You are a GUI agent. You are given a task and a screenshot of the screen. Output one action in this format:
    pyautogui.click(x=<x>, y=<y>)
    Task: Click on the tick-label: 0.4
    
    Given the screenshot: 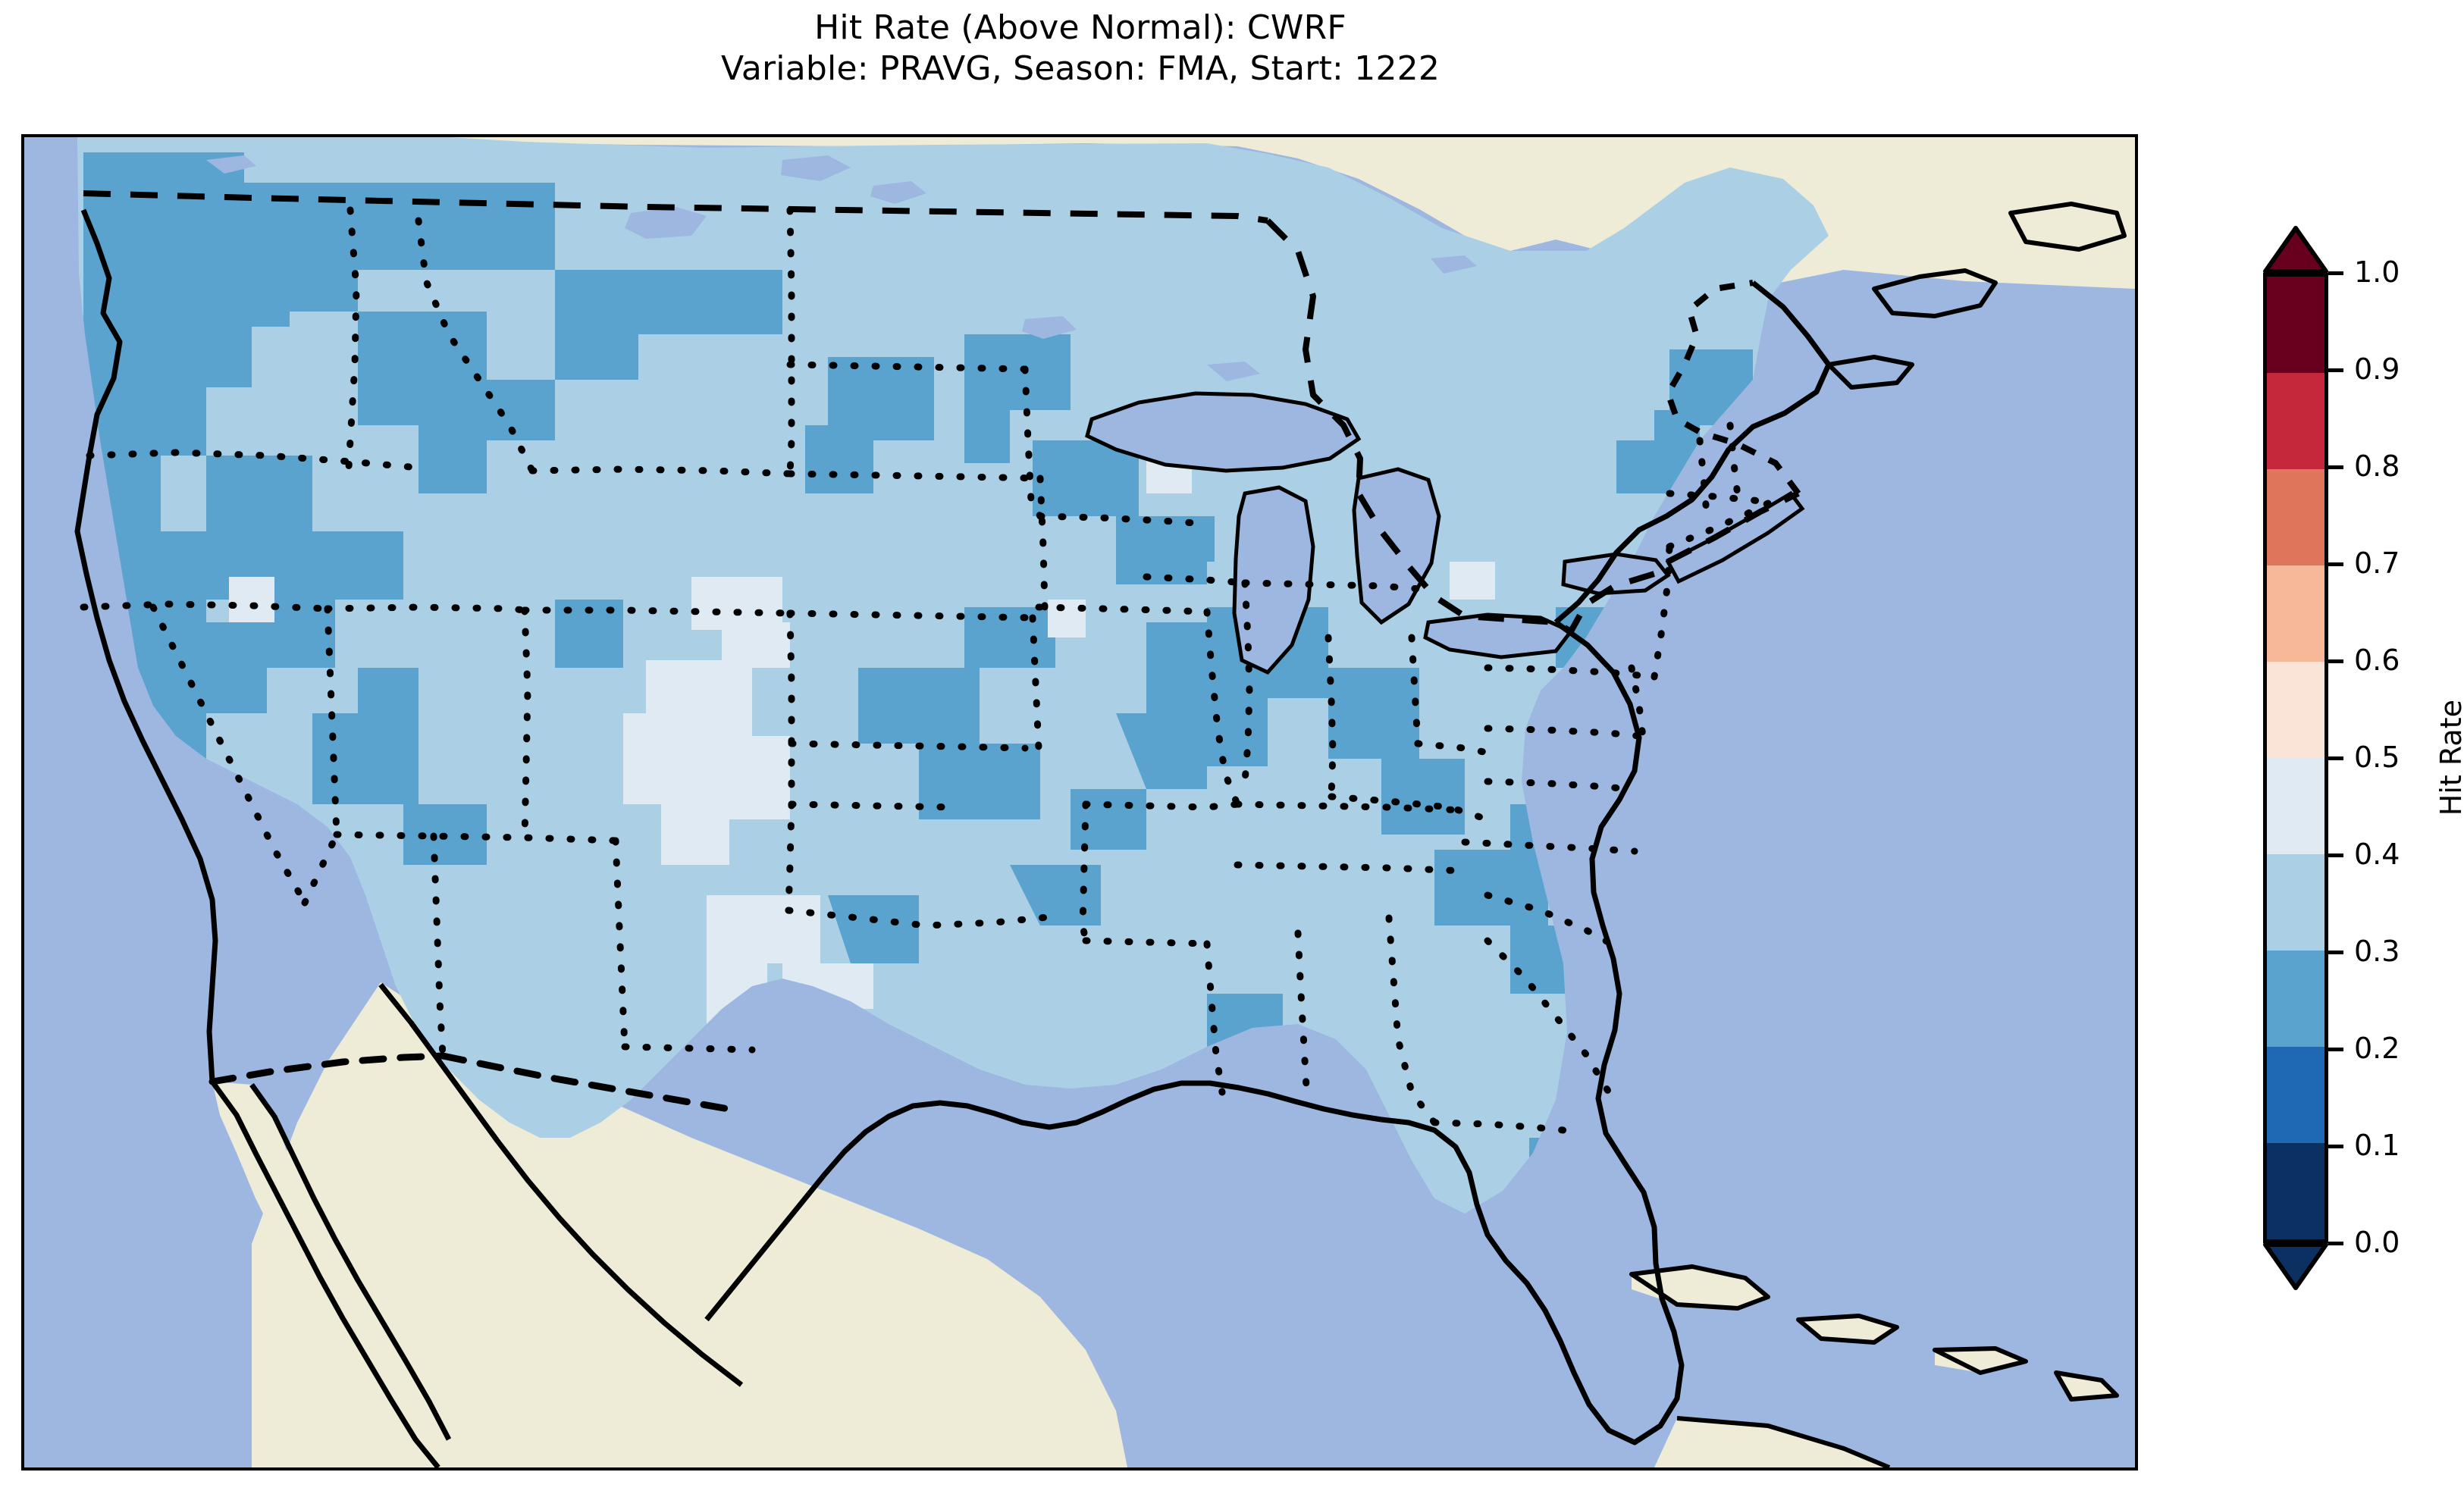 What is the action you would take?
    pyautogui.click(x=2377, y=854)
    